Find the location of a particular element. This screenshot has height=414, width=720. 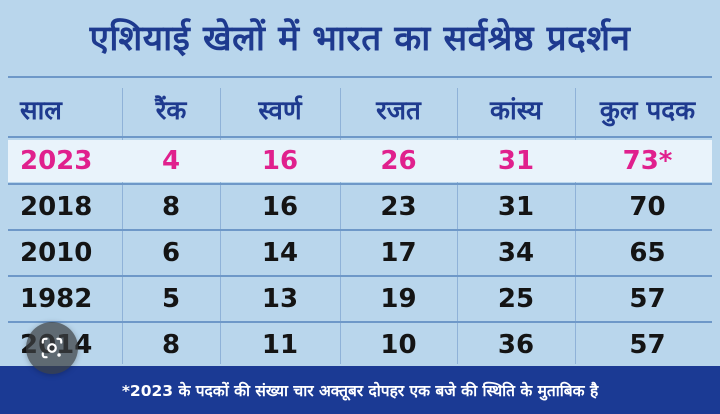

cell-year: 1982 is located at coordinates (56, 299).